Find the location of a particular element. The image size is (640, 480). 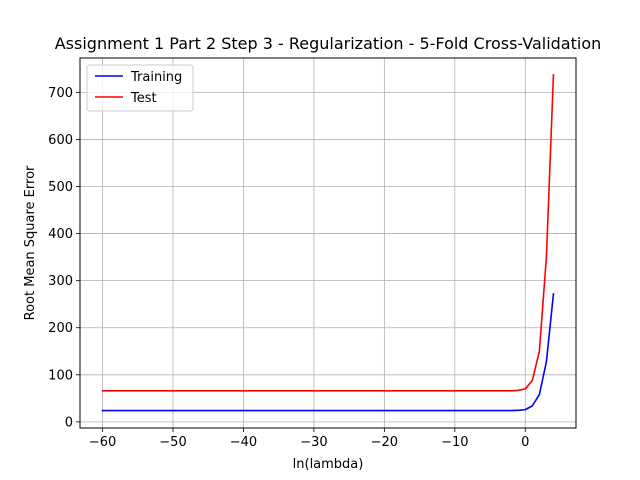

x-tick-label: −30 is located at coordinates (313, 442).